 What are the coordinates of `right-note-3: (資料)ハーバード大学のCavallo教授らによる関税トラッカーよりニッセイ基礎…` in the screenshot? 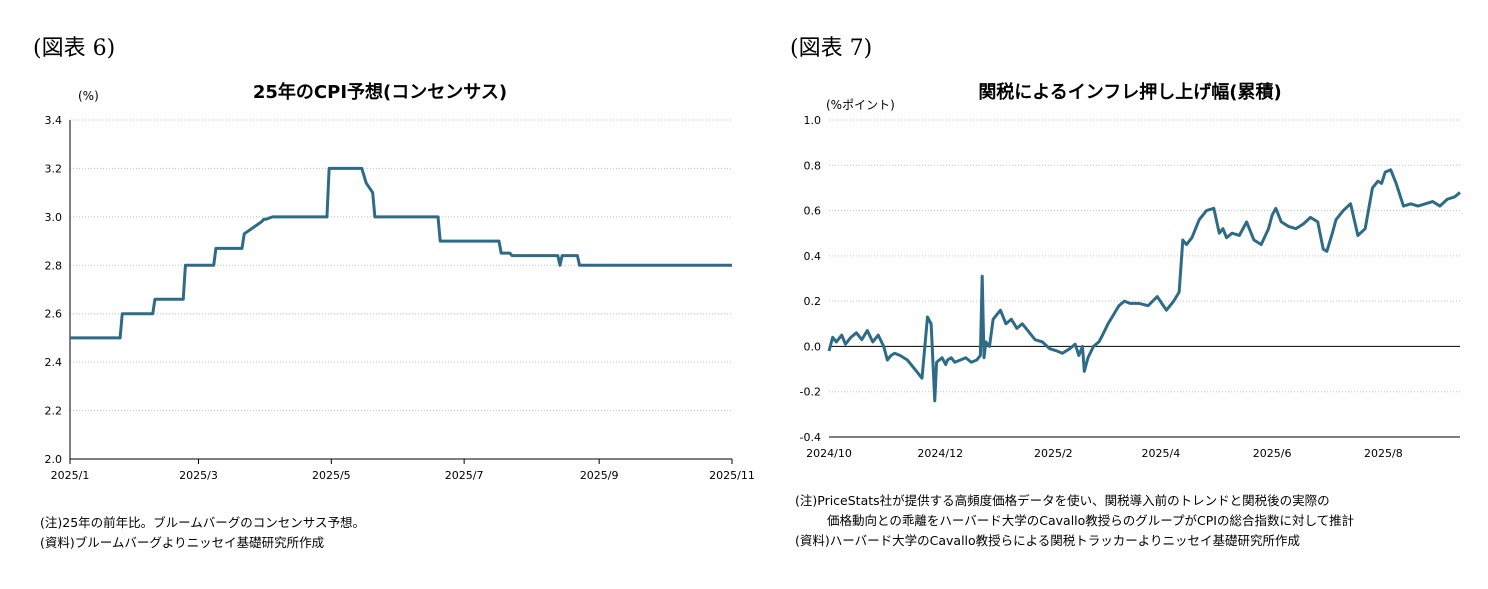 It's located at (1048, 540).